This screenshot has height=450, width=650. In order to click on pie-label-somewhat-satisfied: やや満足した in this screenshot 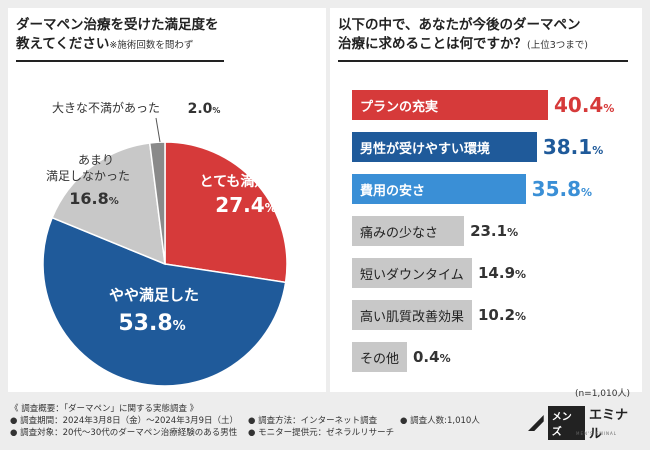, I will do `click(154, 295)`.